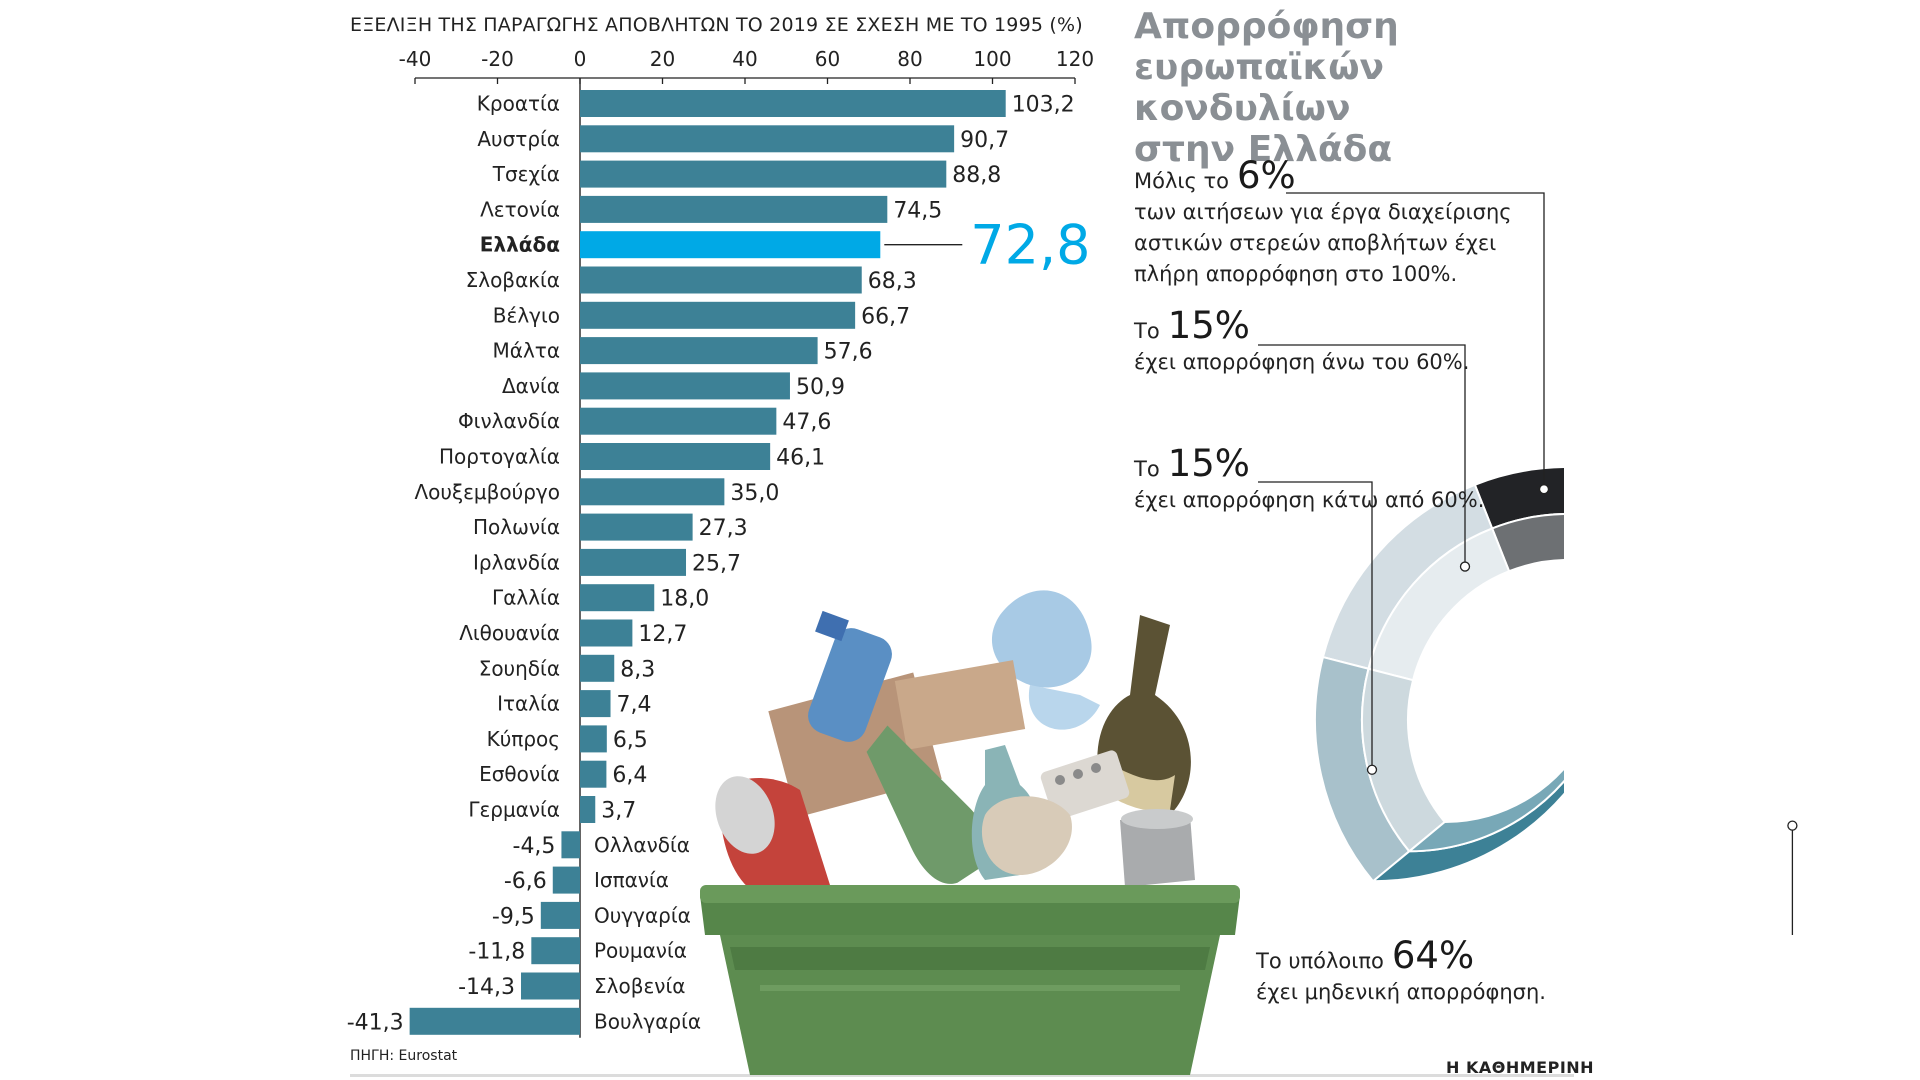 Image resolution: width=1920 pixels, height=1080 pixels. What do you see at coordinates (1465, 566) in the screenshot?
I see `leader-line-2-dot` at bounding box center [1465, 566].